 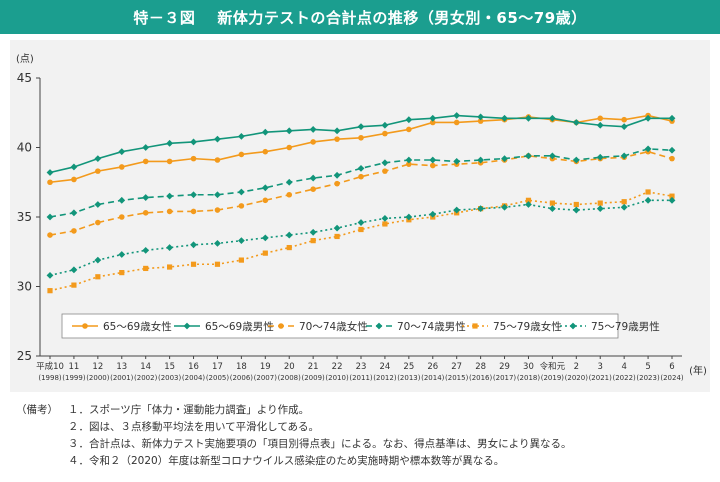 I want to click on legend-item-1: 65～69歳女性, so click(x=122, y=326).